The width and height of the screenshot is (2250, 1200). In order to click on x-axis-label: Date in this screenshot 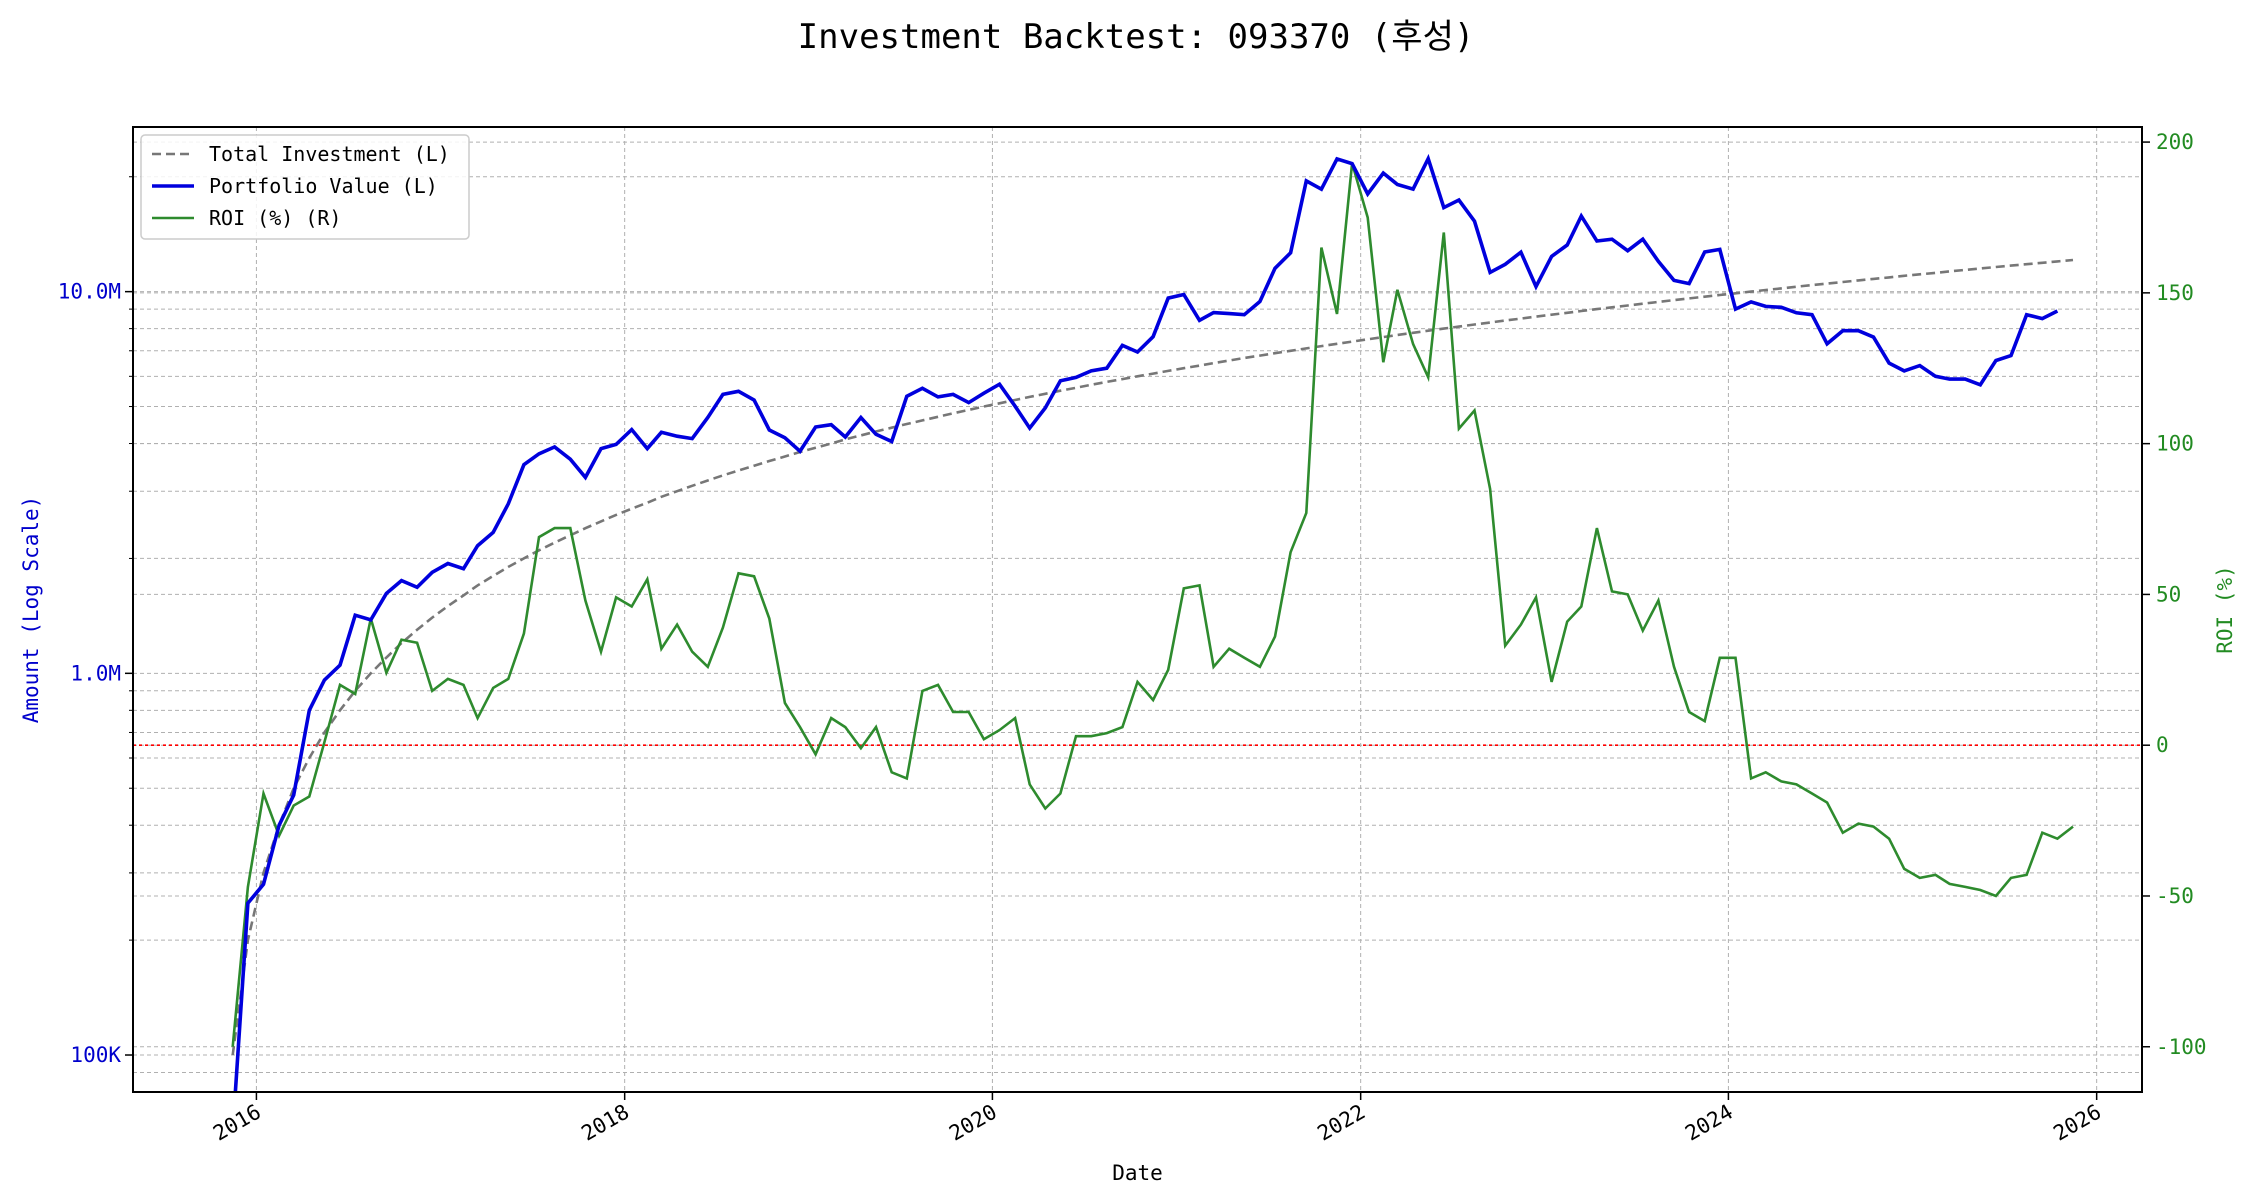, I will do `click(1137, 1173)`.